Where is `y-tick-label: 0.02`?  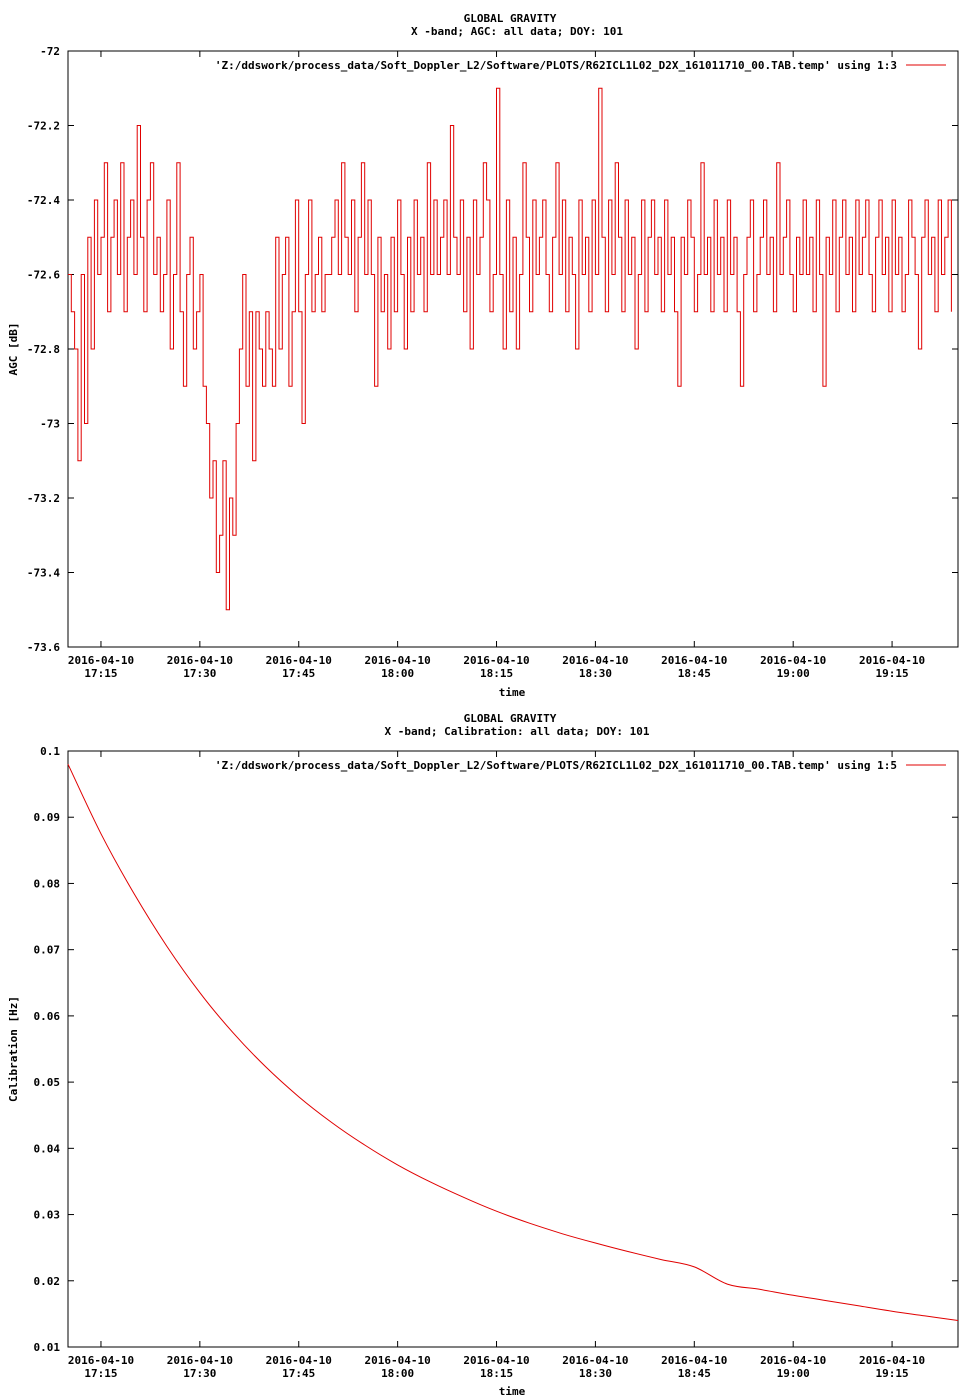 y-tick-label: 0.02 is located at coordinates (47, 1281).